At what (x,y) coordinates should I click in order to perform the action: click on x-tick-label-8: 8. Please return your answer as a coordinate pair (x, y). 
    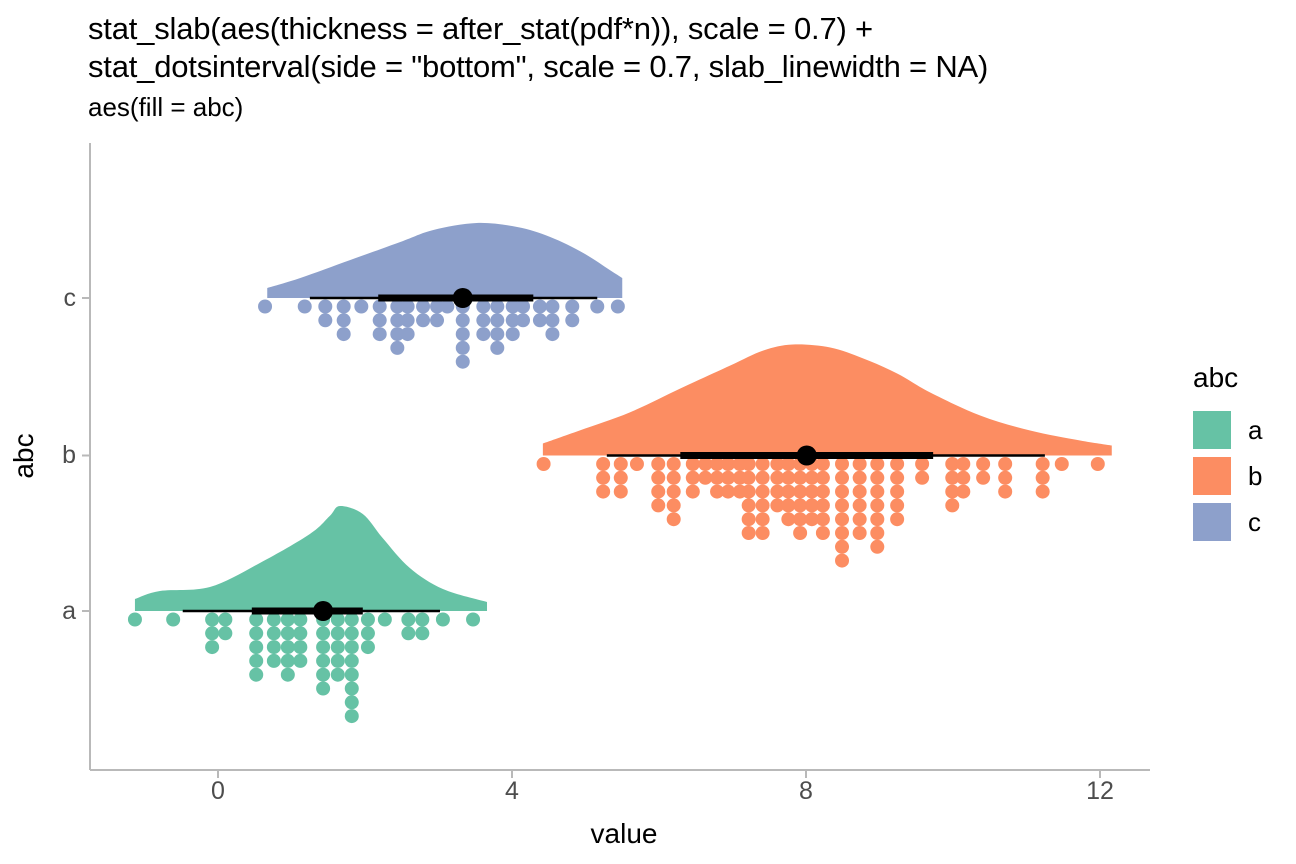
    Looking at the image, I should click on (806, 791).